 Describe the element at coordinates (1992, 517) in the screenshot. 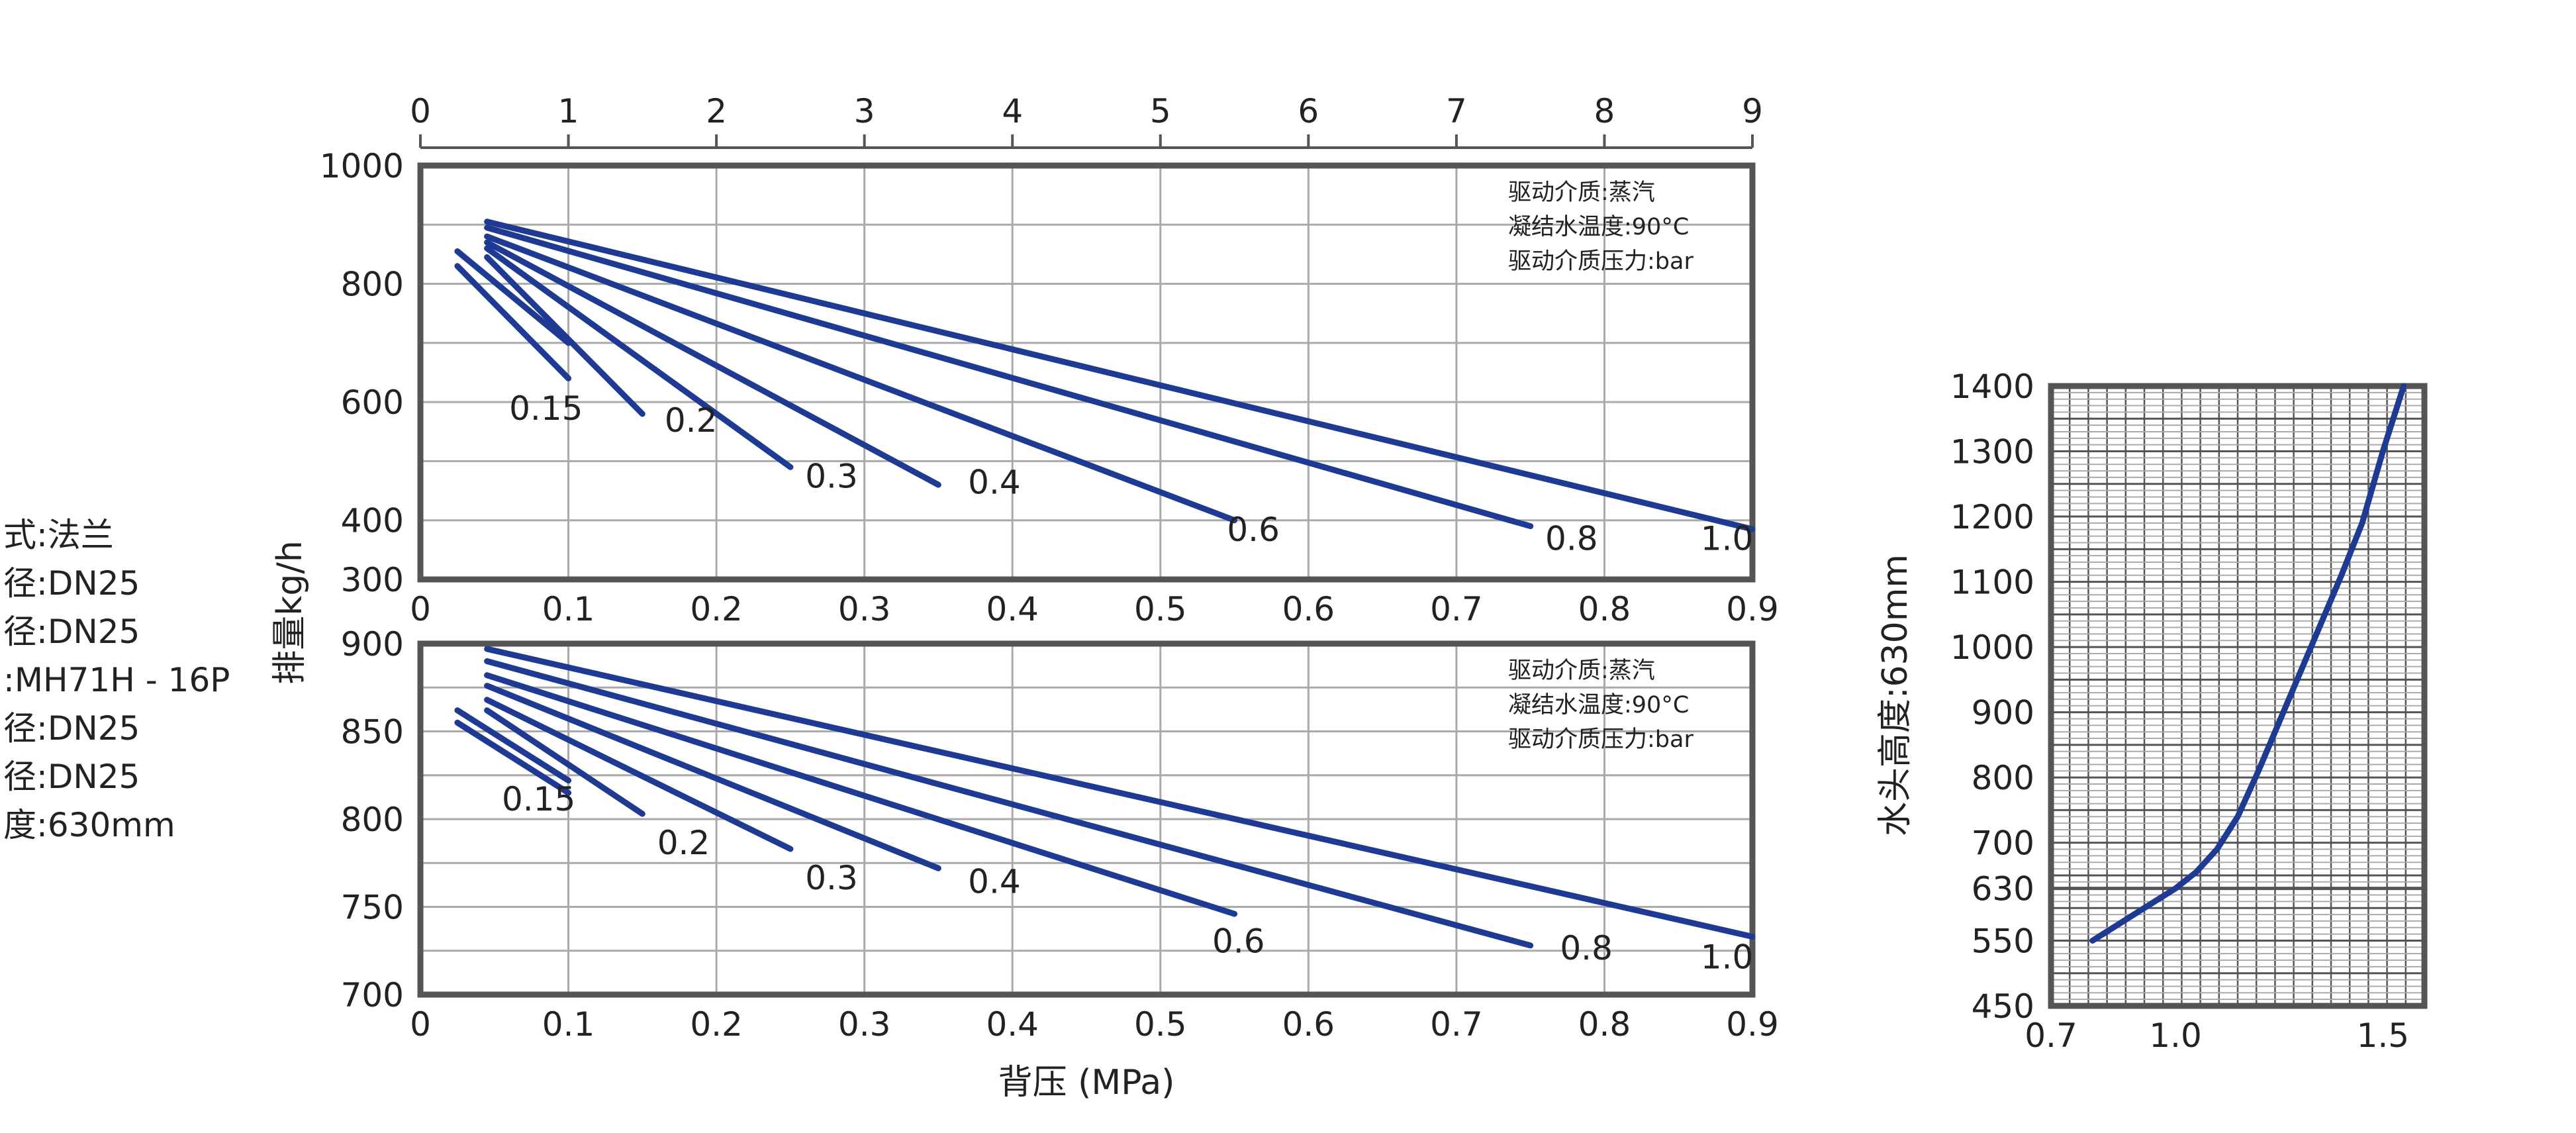

I see `y-tick-label: 1200` at that location.